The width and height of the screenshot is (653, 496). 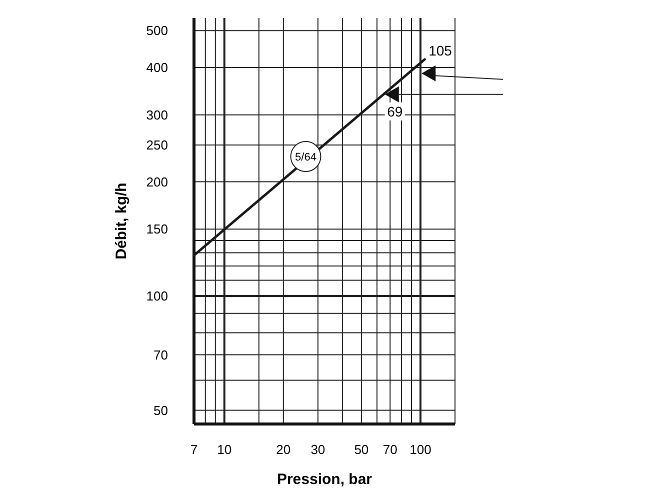 I want to click on y-tick-label: 150, so click(x=157, y=229).